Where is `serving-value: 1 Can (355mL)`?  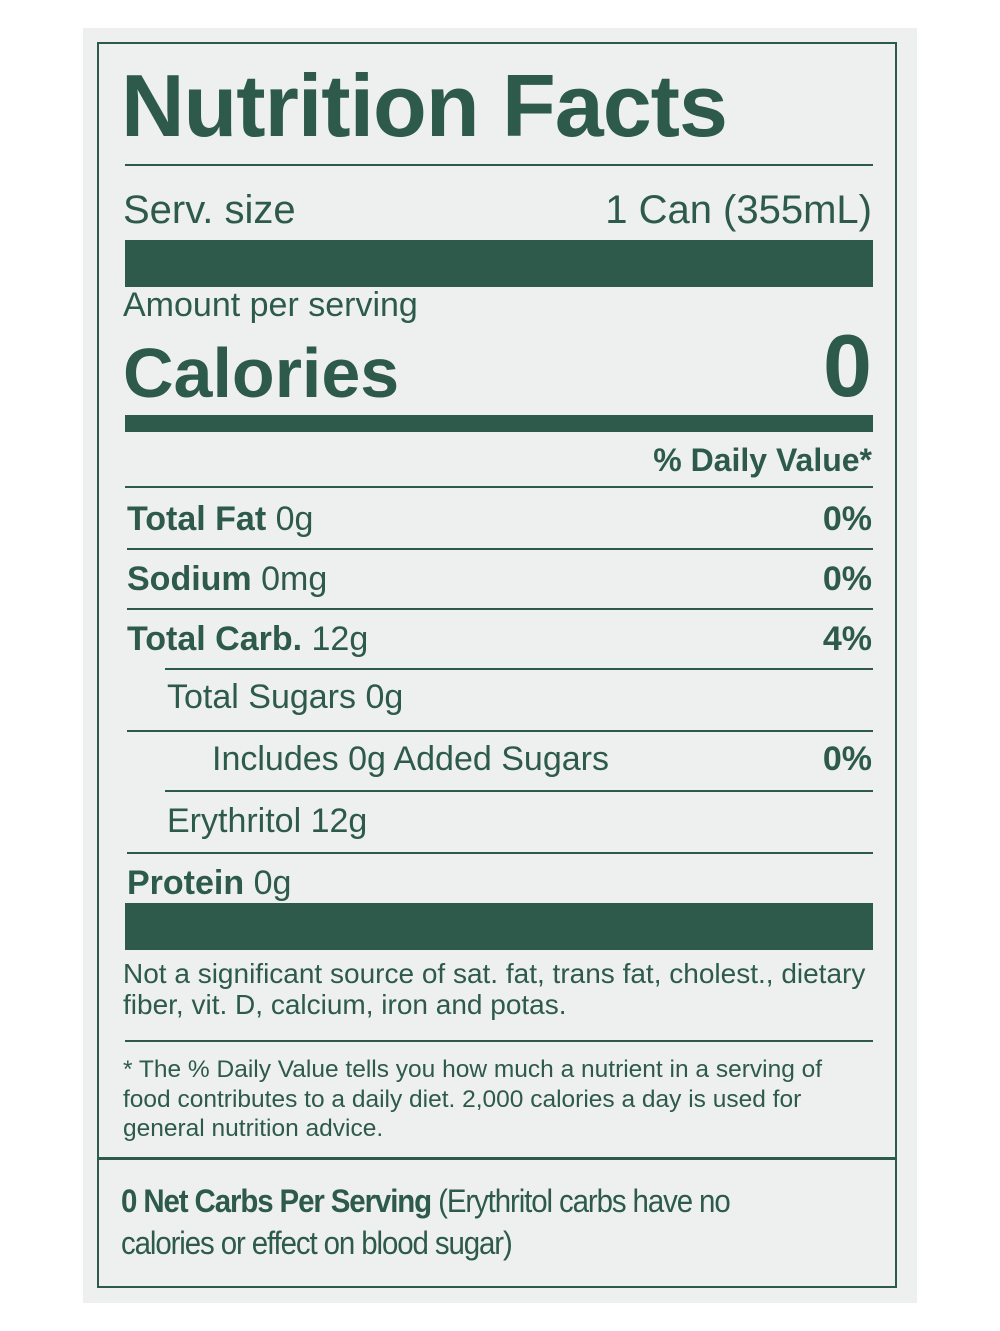 serving-value: 1 Can (355mL) is located at coordinates (738, 210).